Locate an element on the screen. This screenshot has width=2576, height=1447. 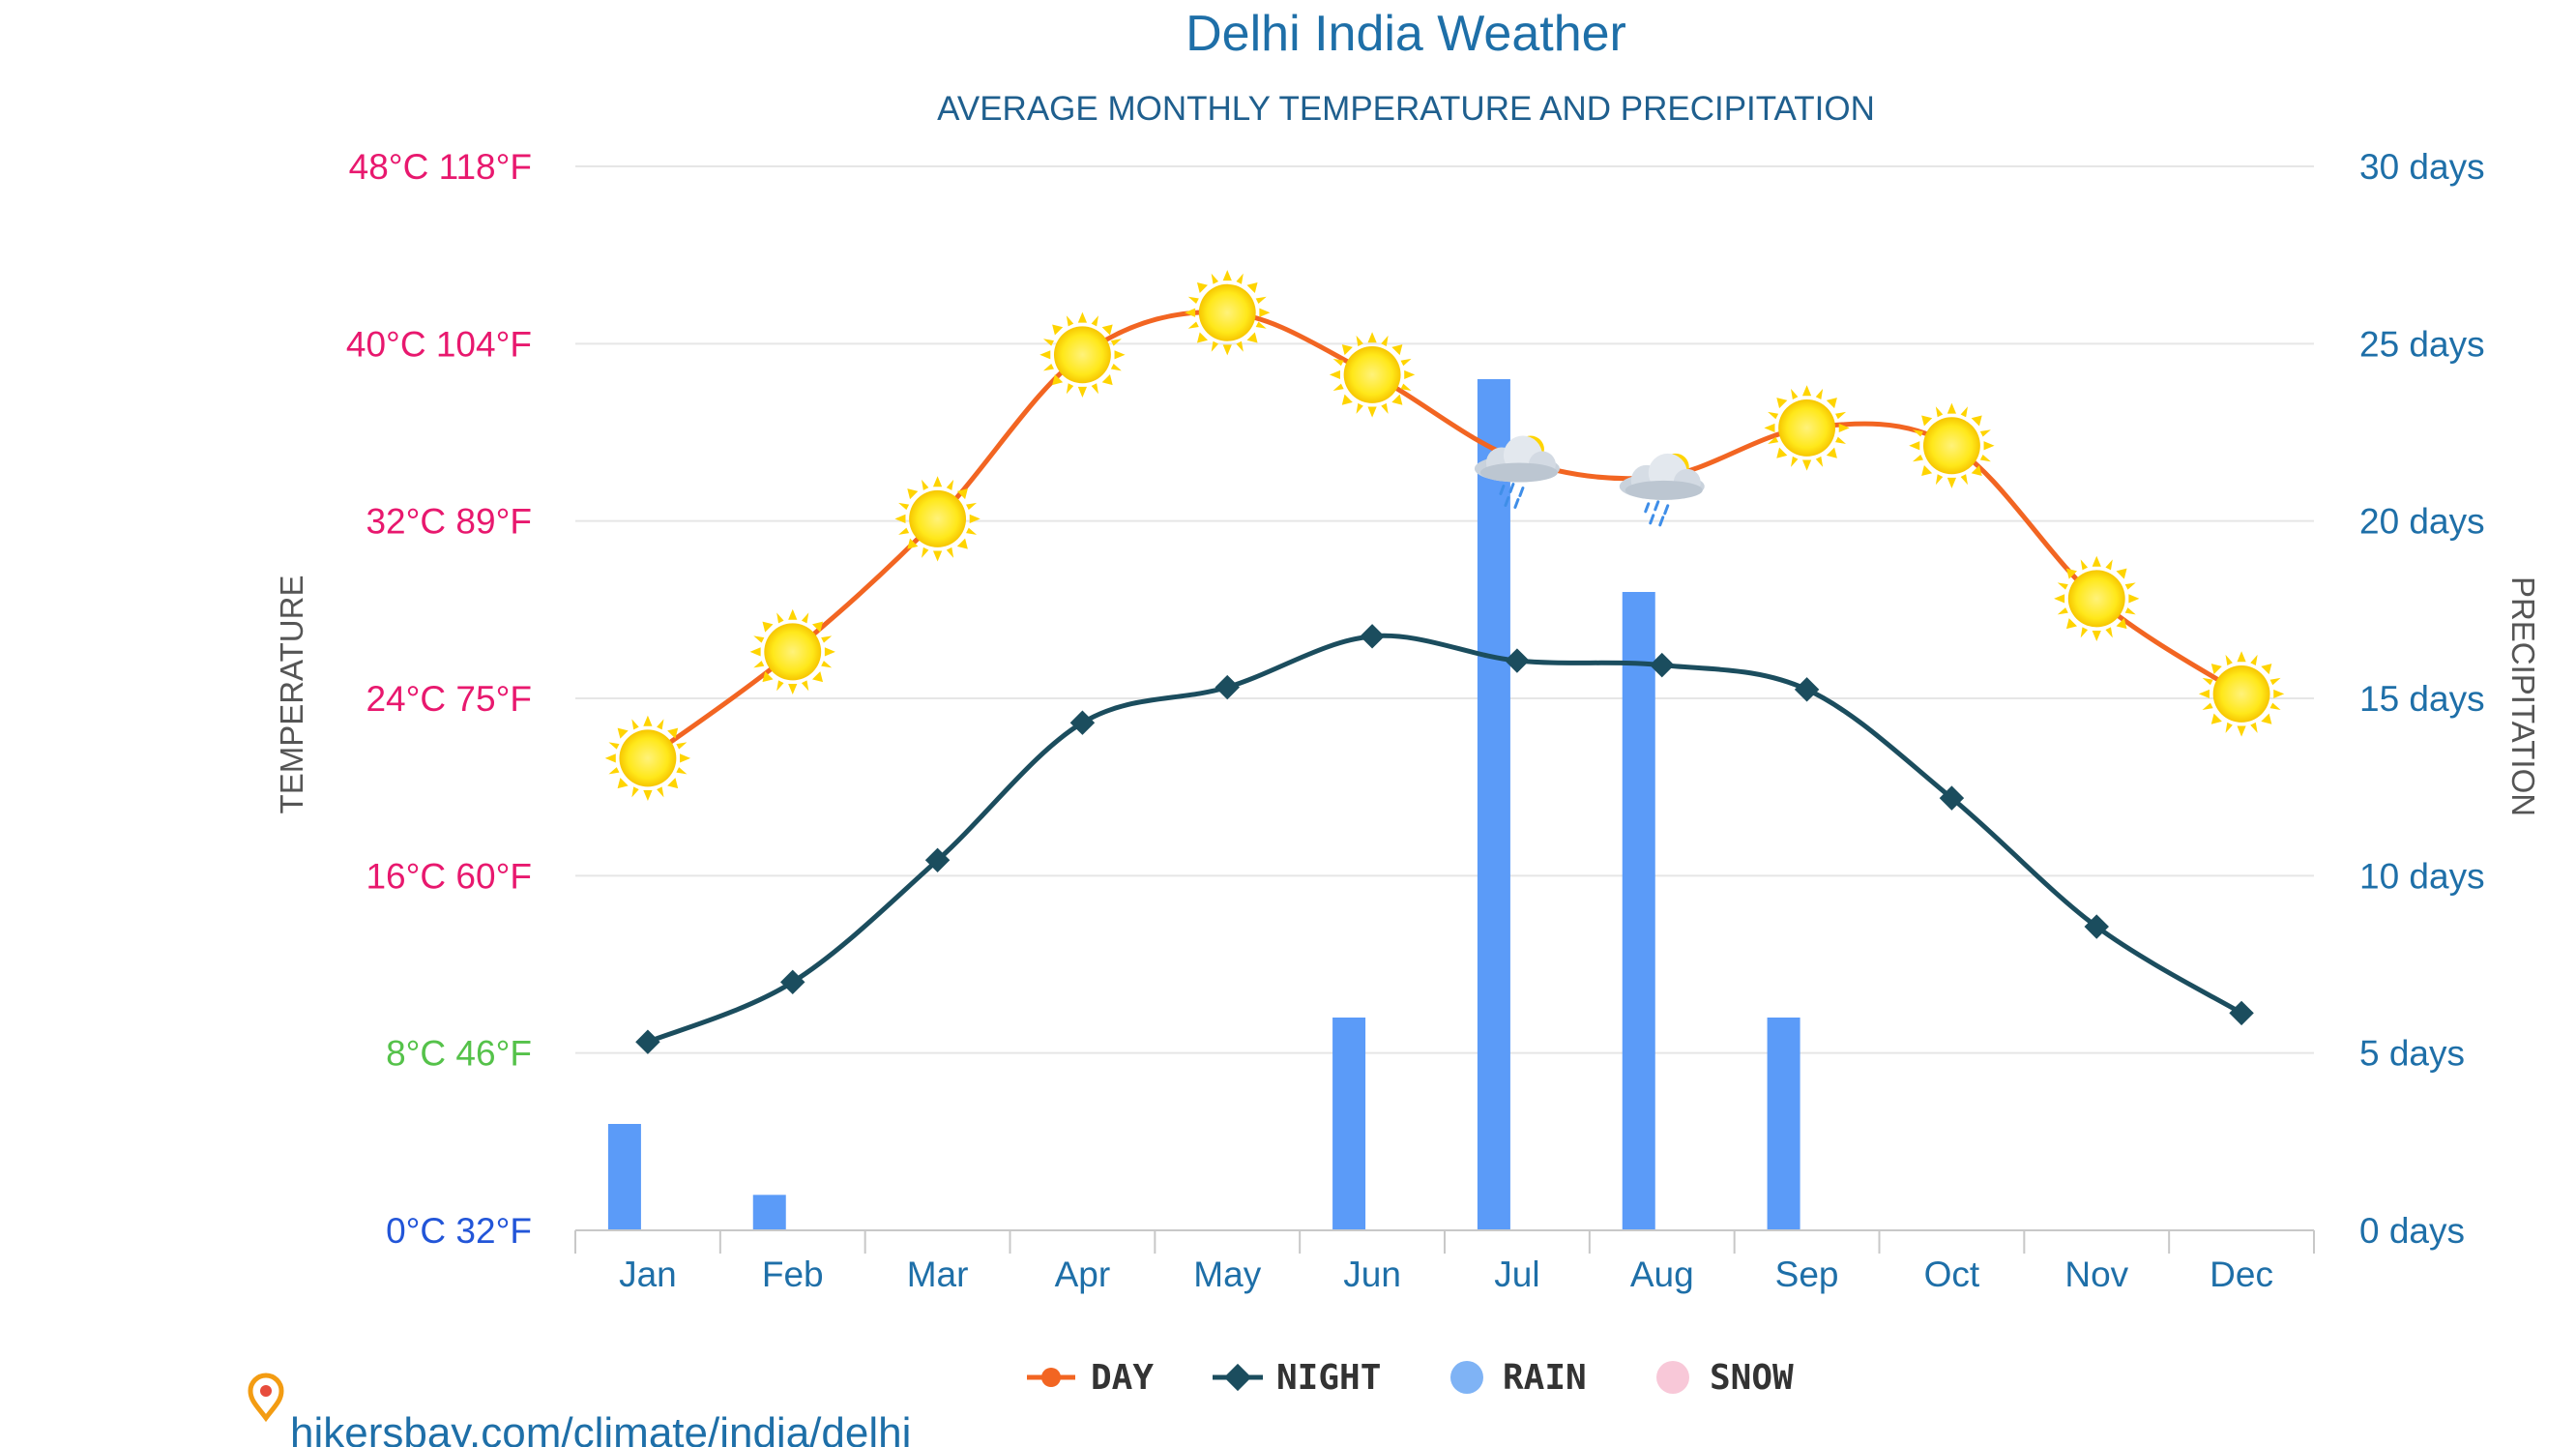
y-tick-label: 48°C 118°F is located at coordinates (440, 167).